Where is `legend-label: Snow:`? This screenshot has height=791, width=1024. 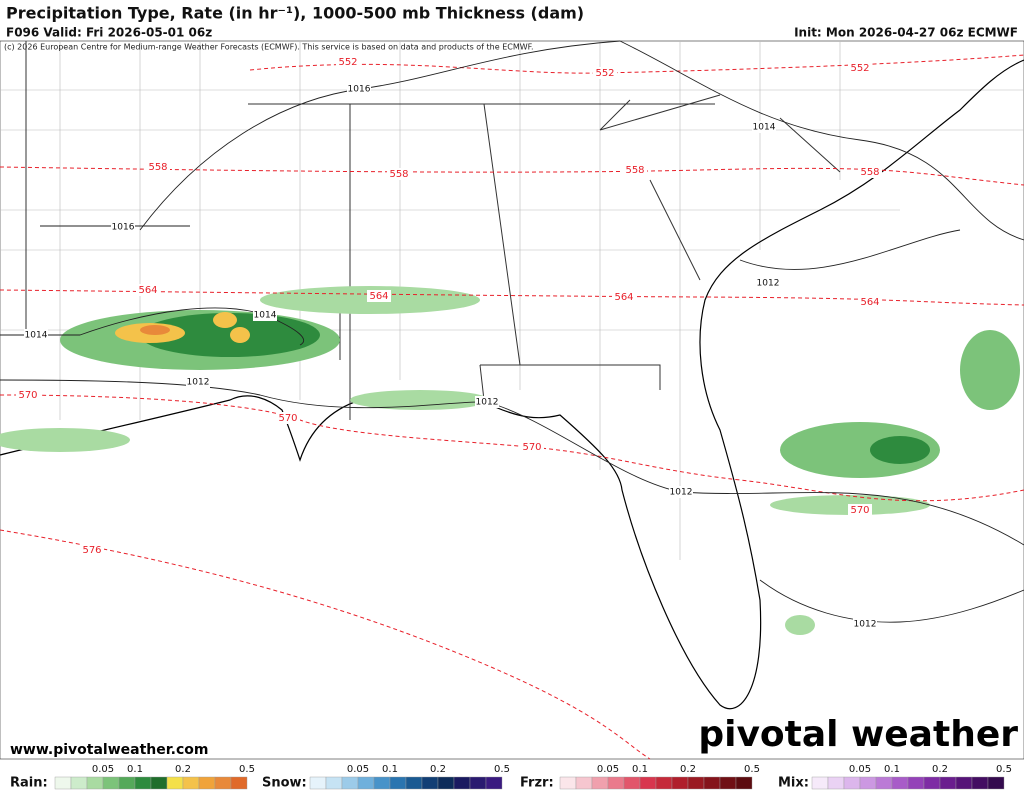 legend-label: Snow: is located at coordinates (284, 783).